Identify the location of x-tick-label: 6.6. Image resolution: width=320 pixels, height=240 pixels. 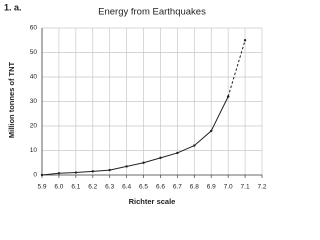
(160, 187).